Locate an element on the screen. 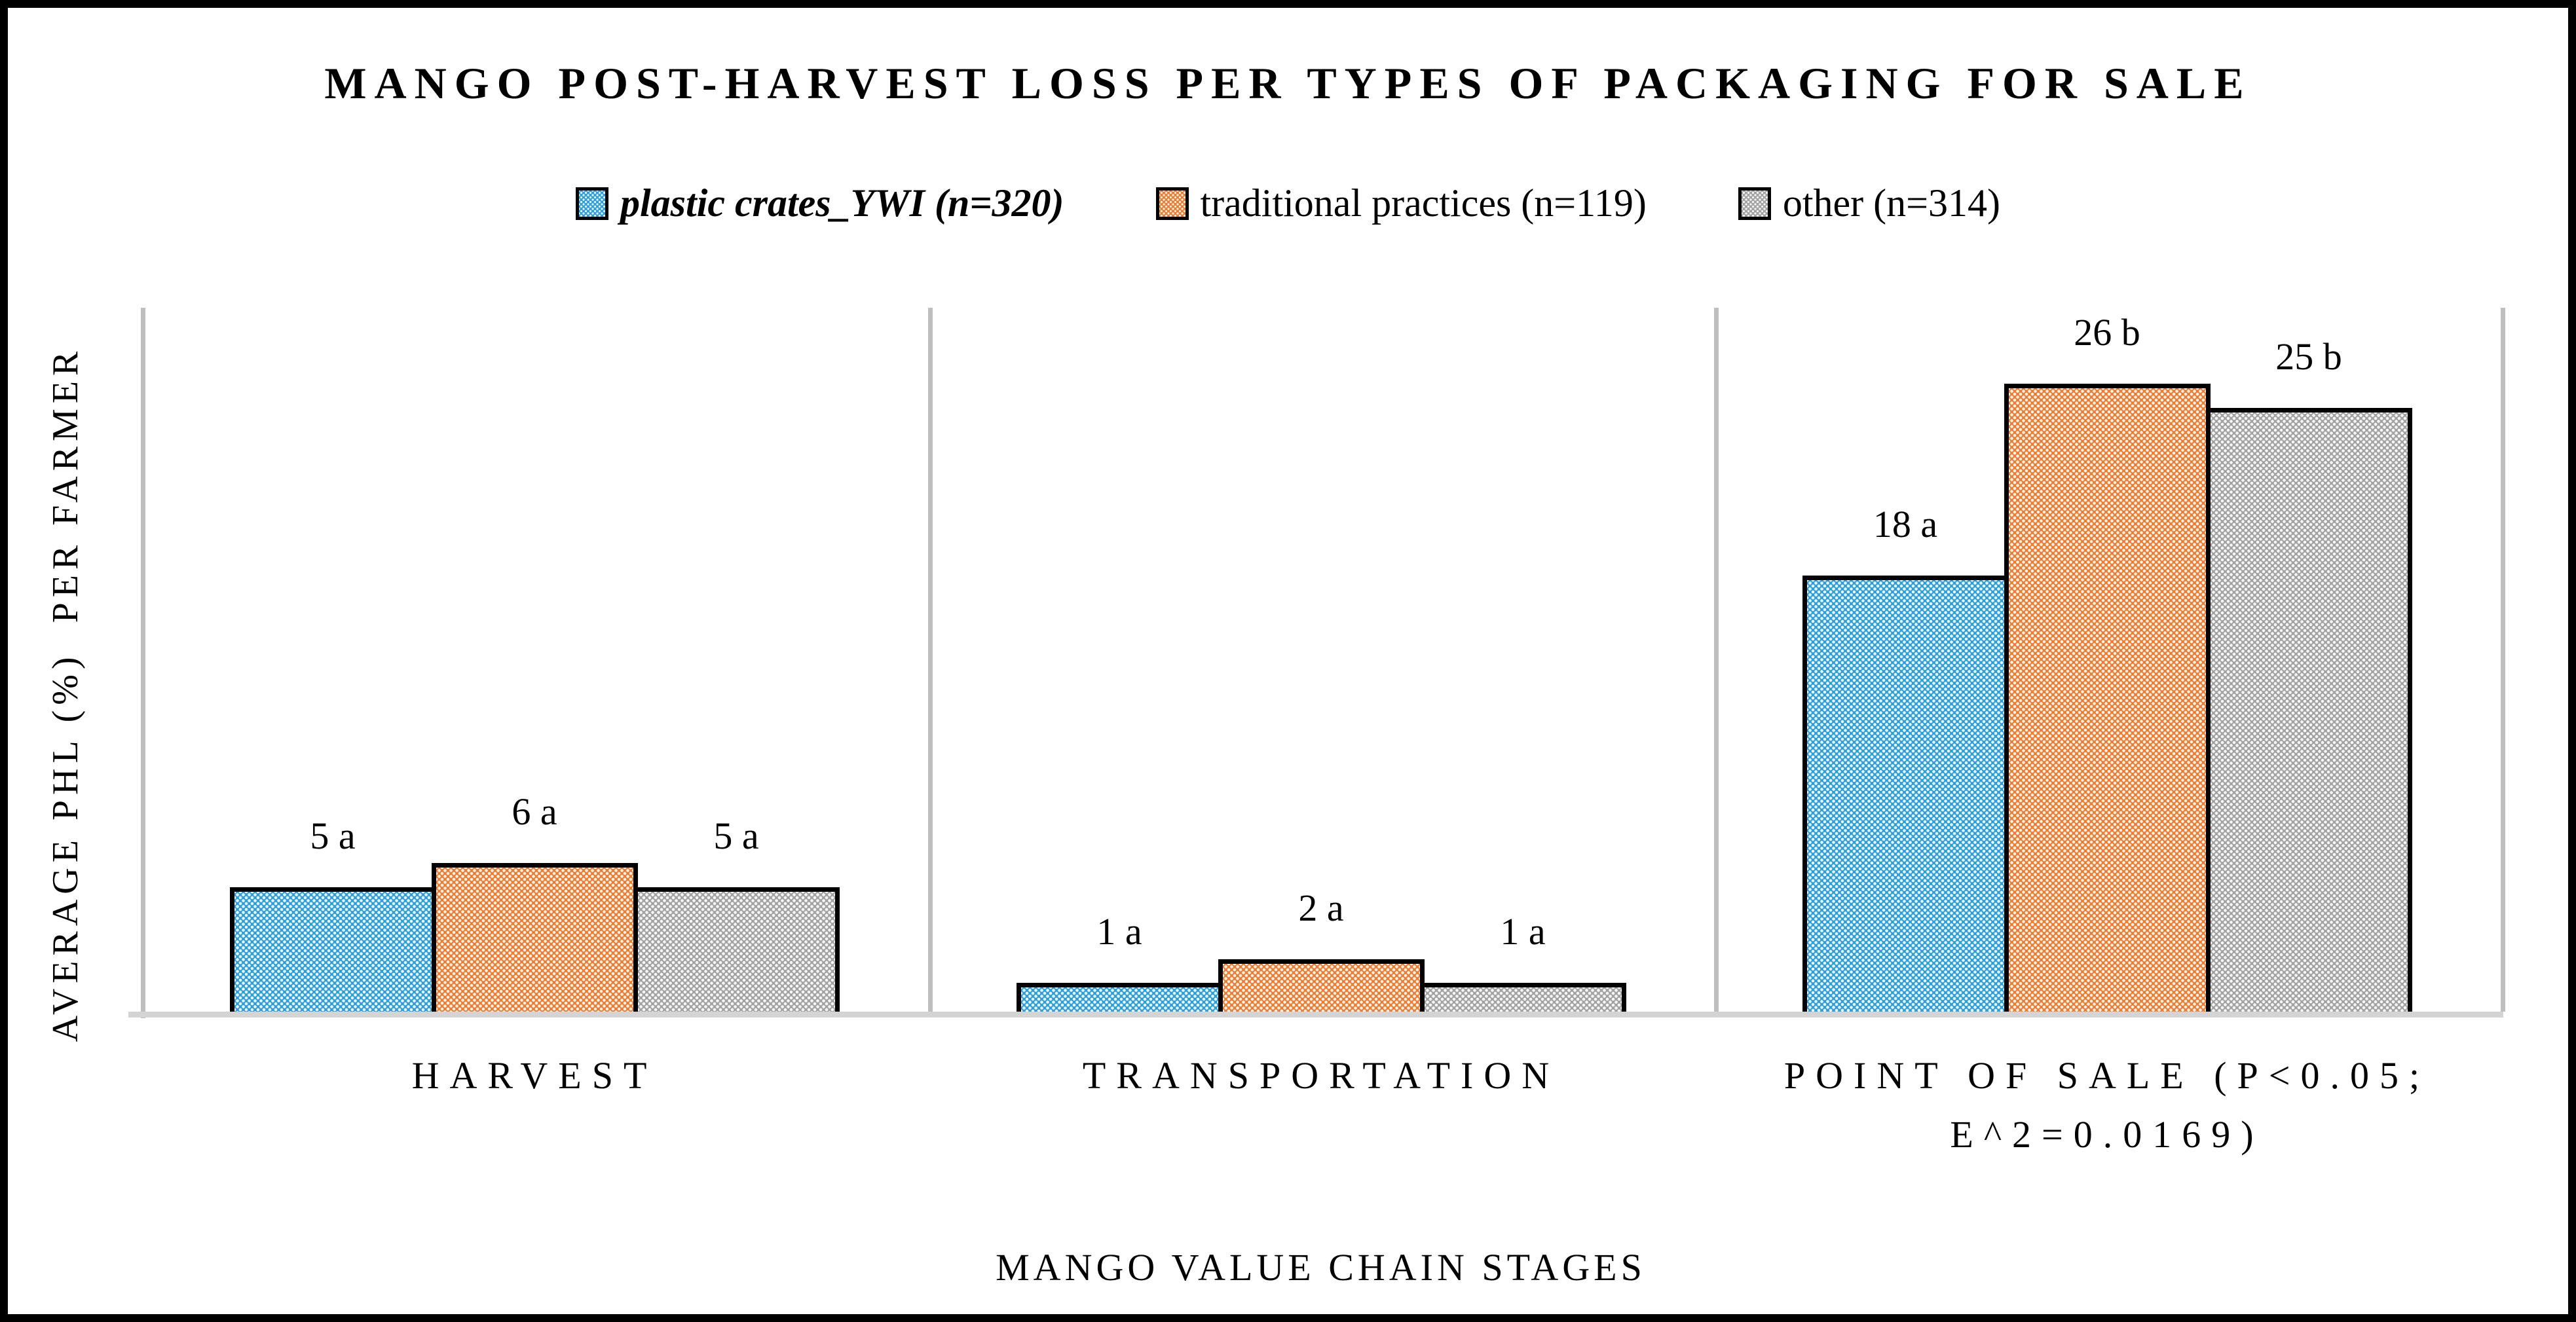  data-label-plastic-crates-ywi-point-of-sale: 18 a is located at coordinates (1905, 524).